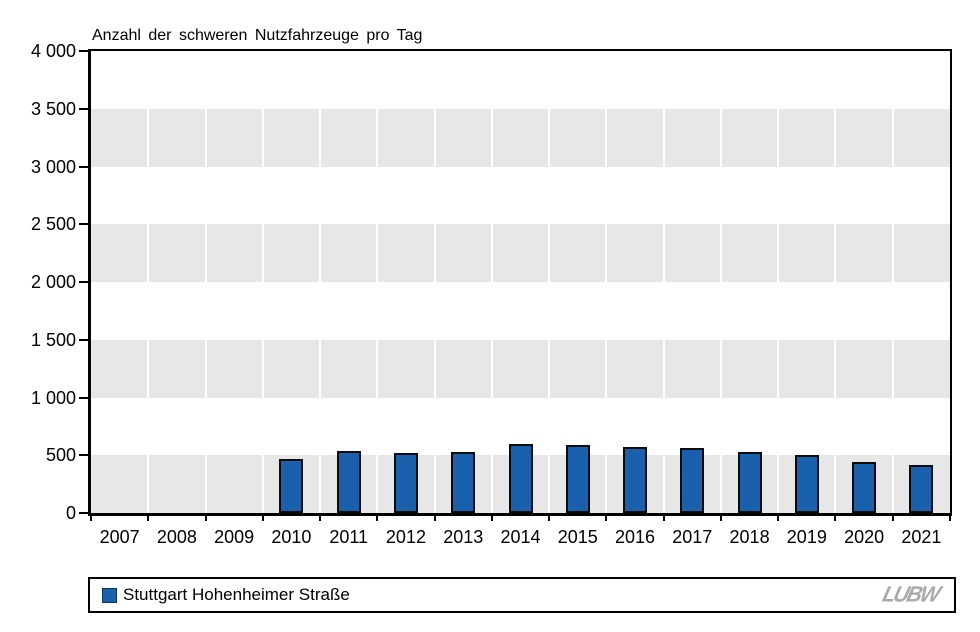 The height and width of the screenshot is (632, 980). I want to click on lubw-logo: LUBW, so click(911, 594).